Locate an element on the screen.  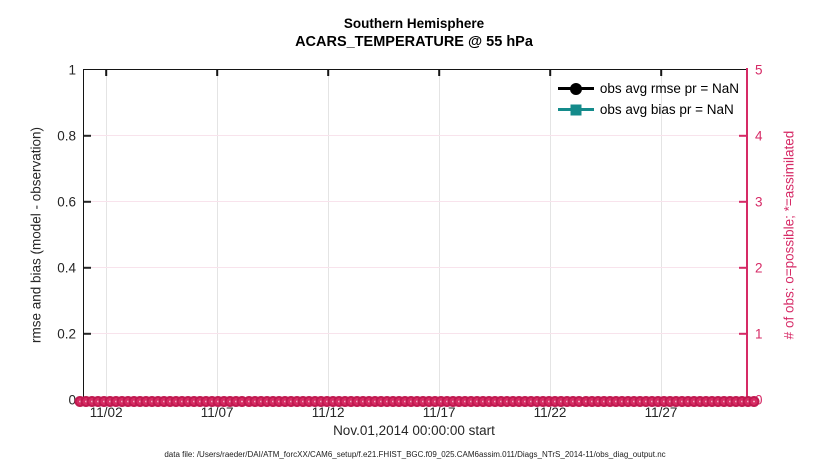
legend-line-bias is located at coordinates (575, 109).